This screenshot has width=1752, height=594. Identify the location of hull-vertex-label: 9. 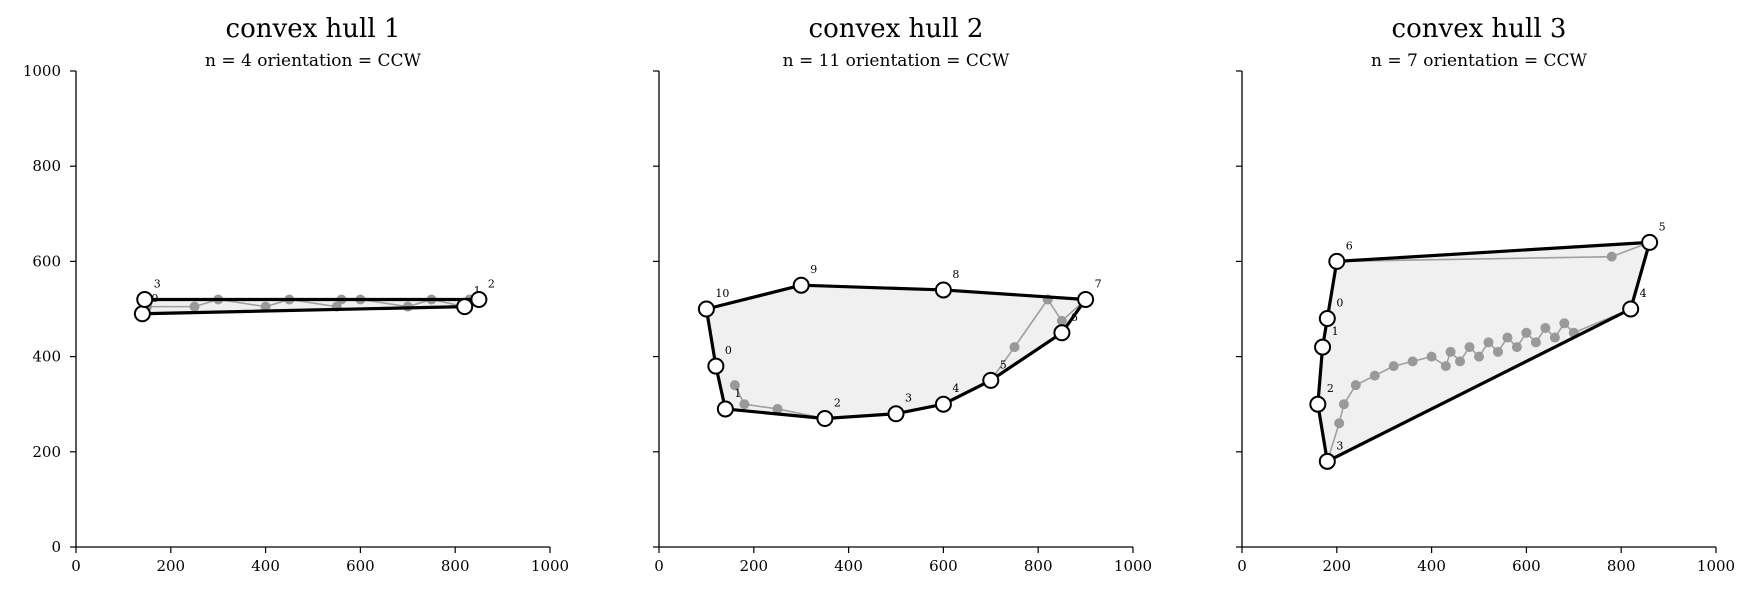
(813, 269).